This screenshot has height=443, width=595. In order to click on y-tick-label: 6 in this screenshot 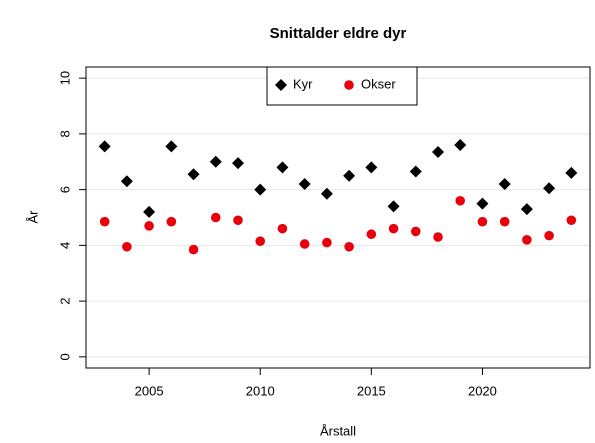, I will do `click(64, 189)`.